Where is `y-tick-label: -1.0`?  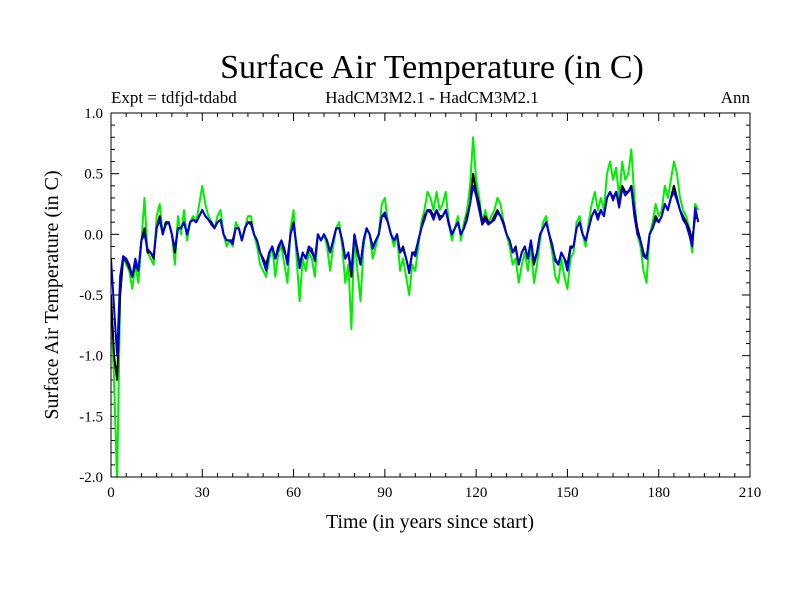
y-tick-label: -1.0 is located at coordinates (91, 357).